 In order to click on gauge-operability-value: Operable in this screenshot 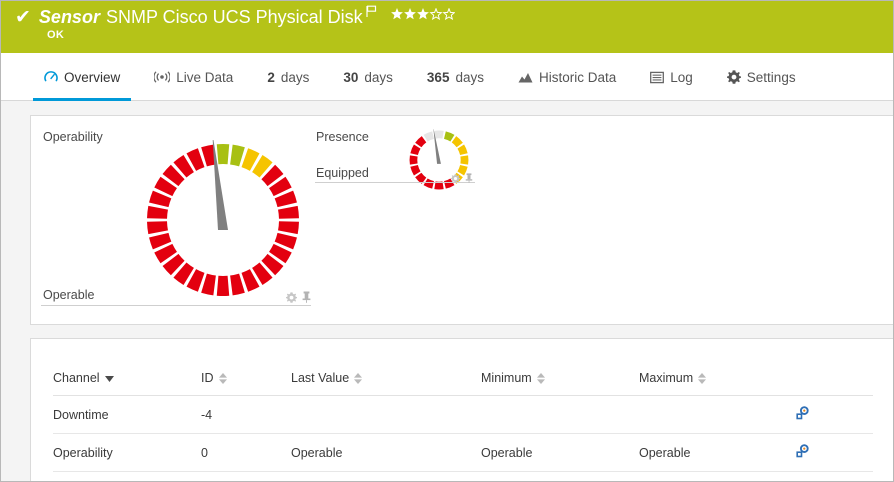, I will do `click(69, 295)`.